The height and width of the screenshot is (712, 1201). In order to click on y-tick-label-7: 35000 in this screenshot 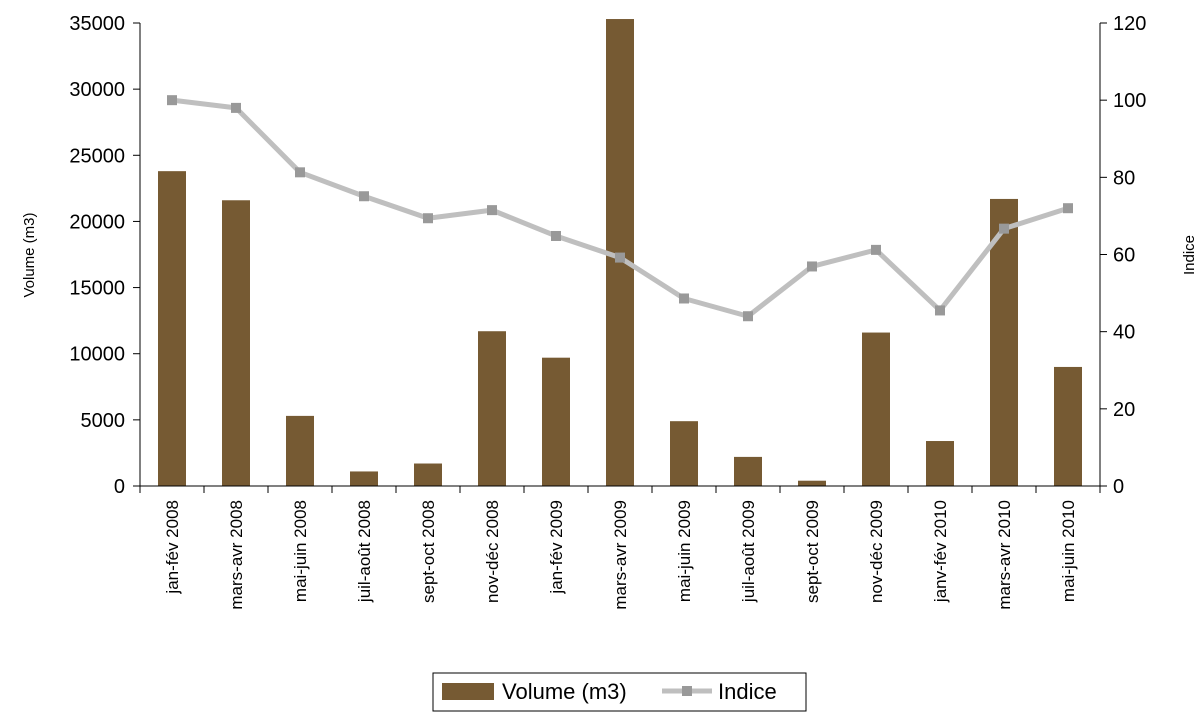, I will do `click(97, 24)`.